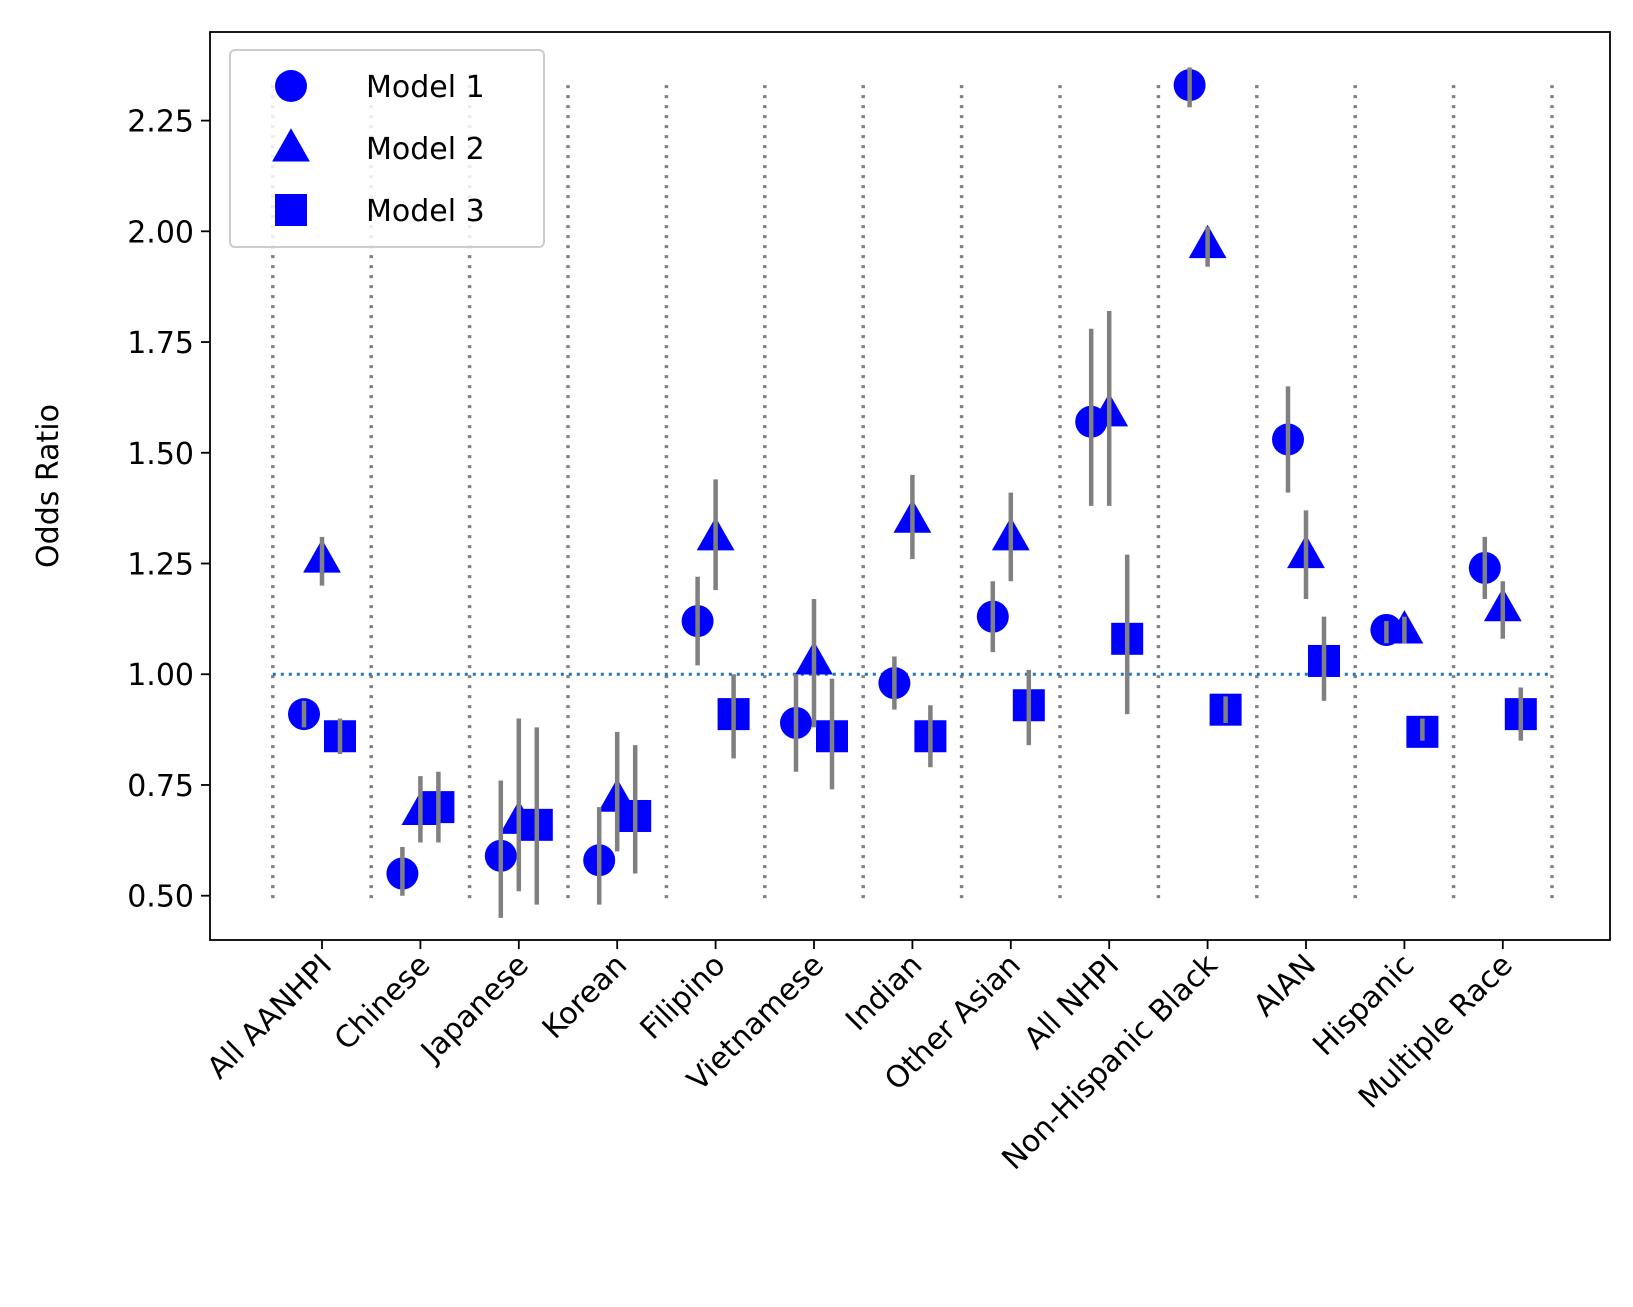 The image size is (1633, 1307). Describe the element at coordinates (48, 486) in the screenshot. I see `y-axis-label: Odds Ratio` at that location.